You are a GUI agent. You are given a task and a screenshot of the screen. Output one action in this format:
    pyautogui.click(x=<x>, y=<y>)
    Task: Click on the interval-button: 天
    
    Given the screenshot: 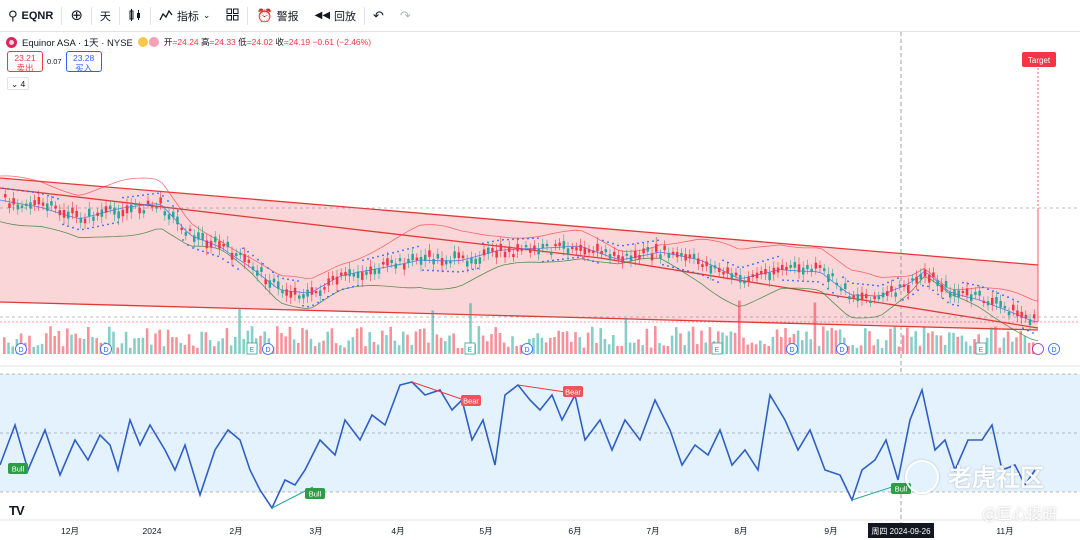 What is the action you would take?
    pyautogui.click(x=105, y=16)
    